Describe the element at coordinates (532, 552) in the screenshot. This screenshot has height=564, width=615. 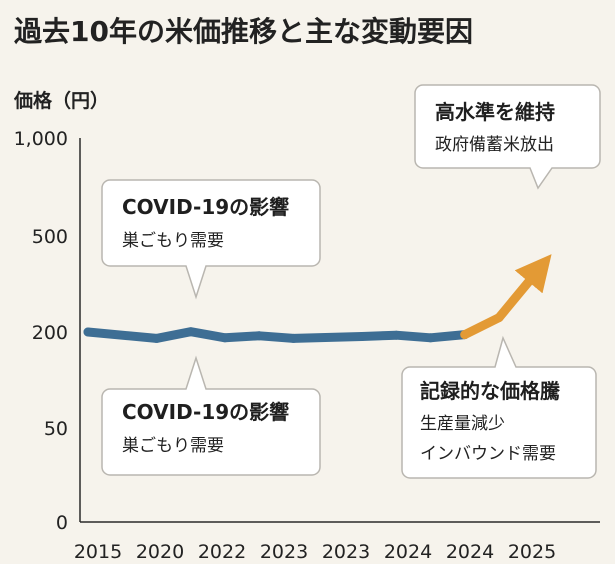
I see `x-tick-label: 2025` at that location.